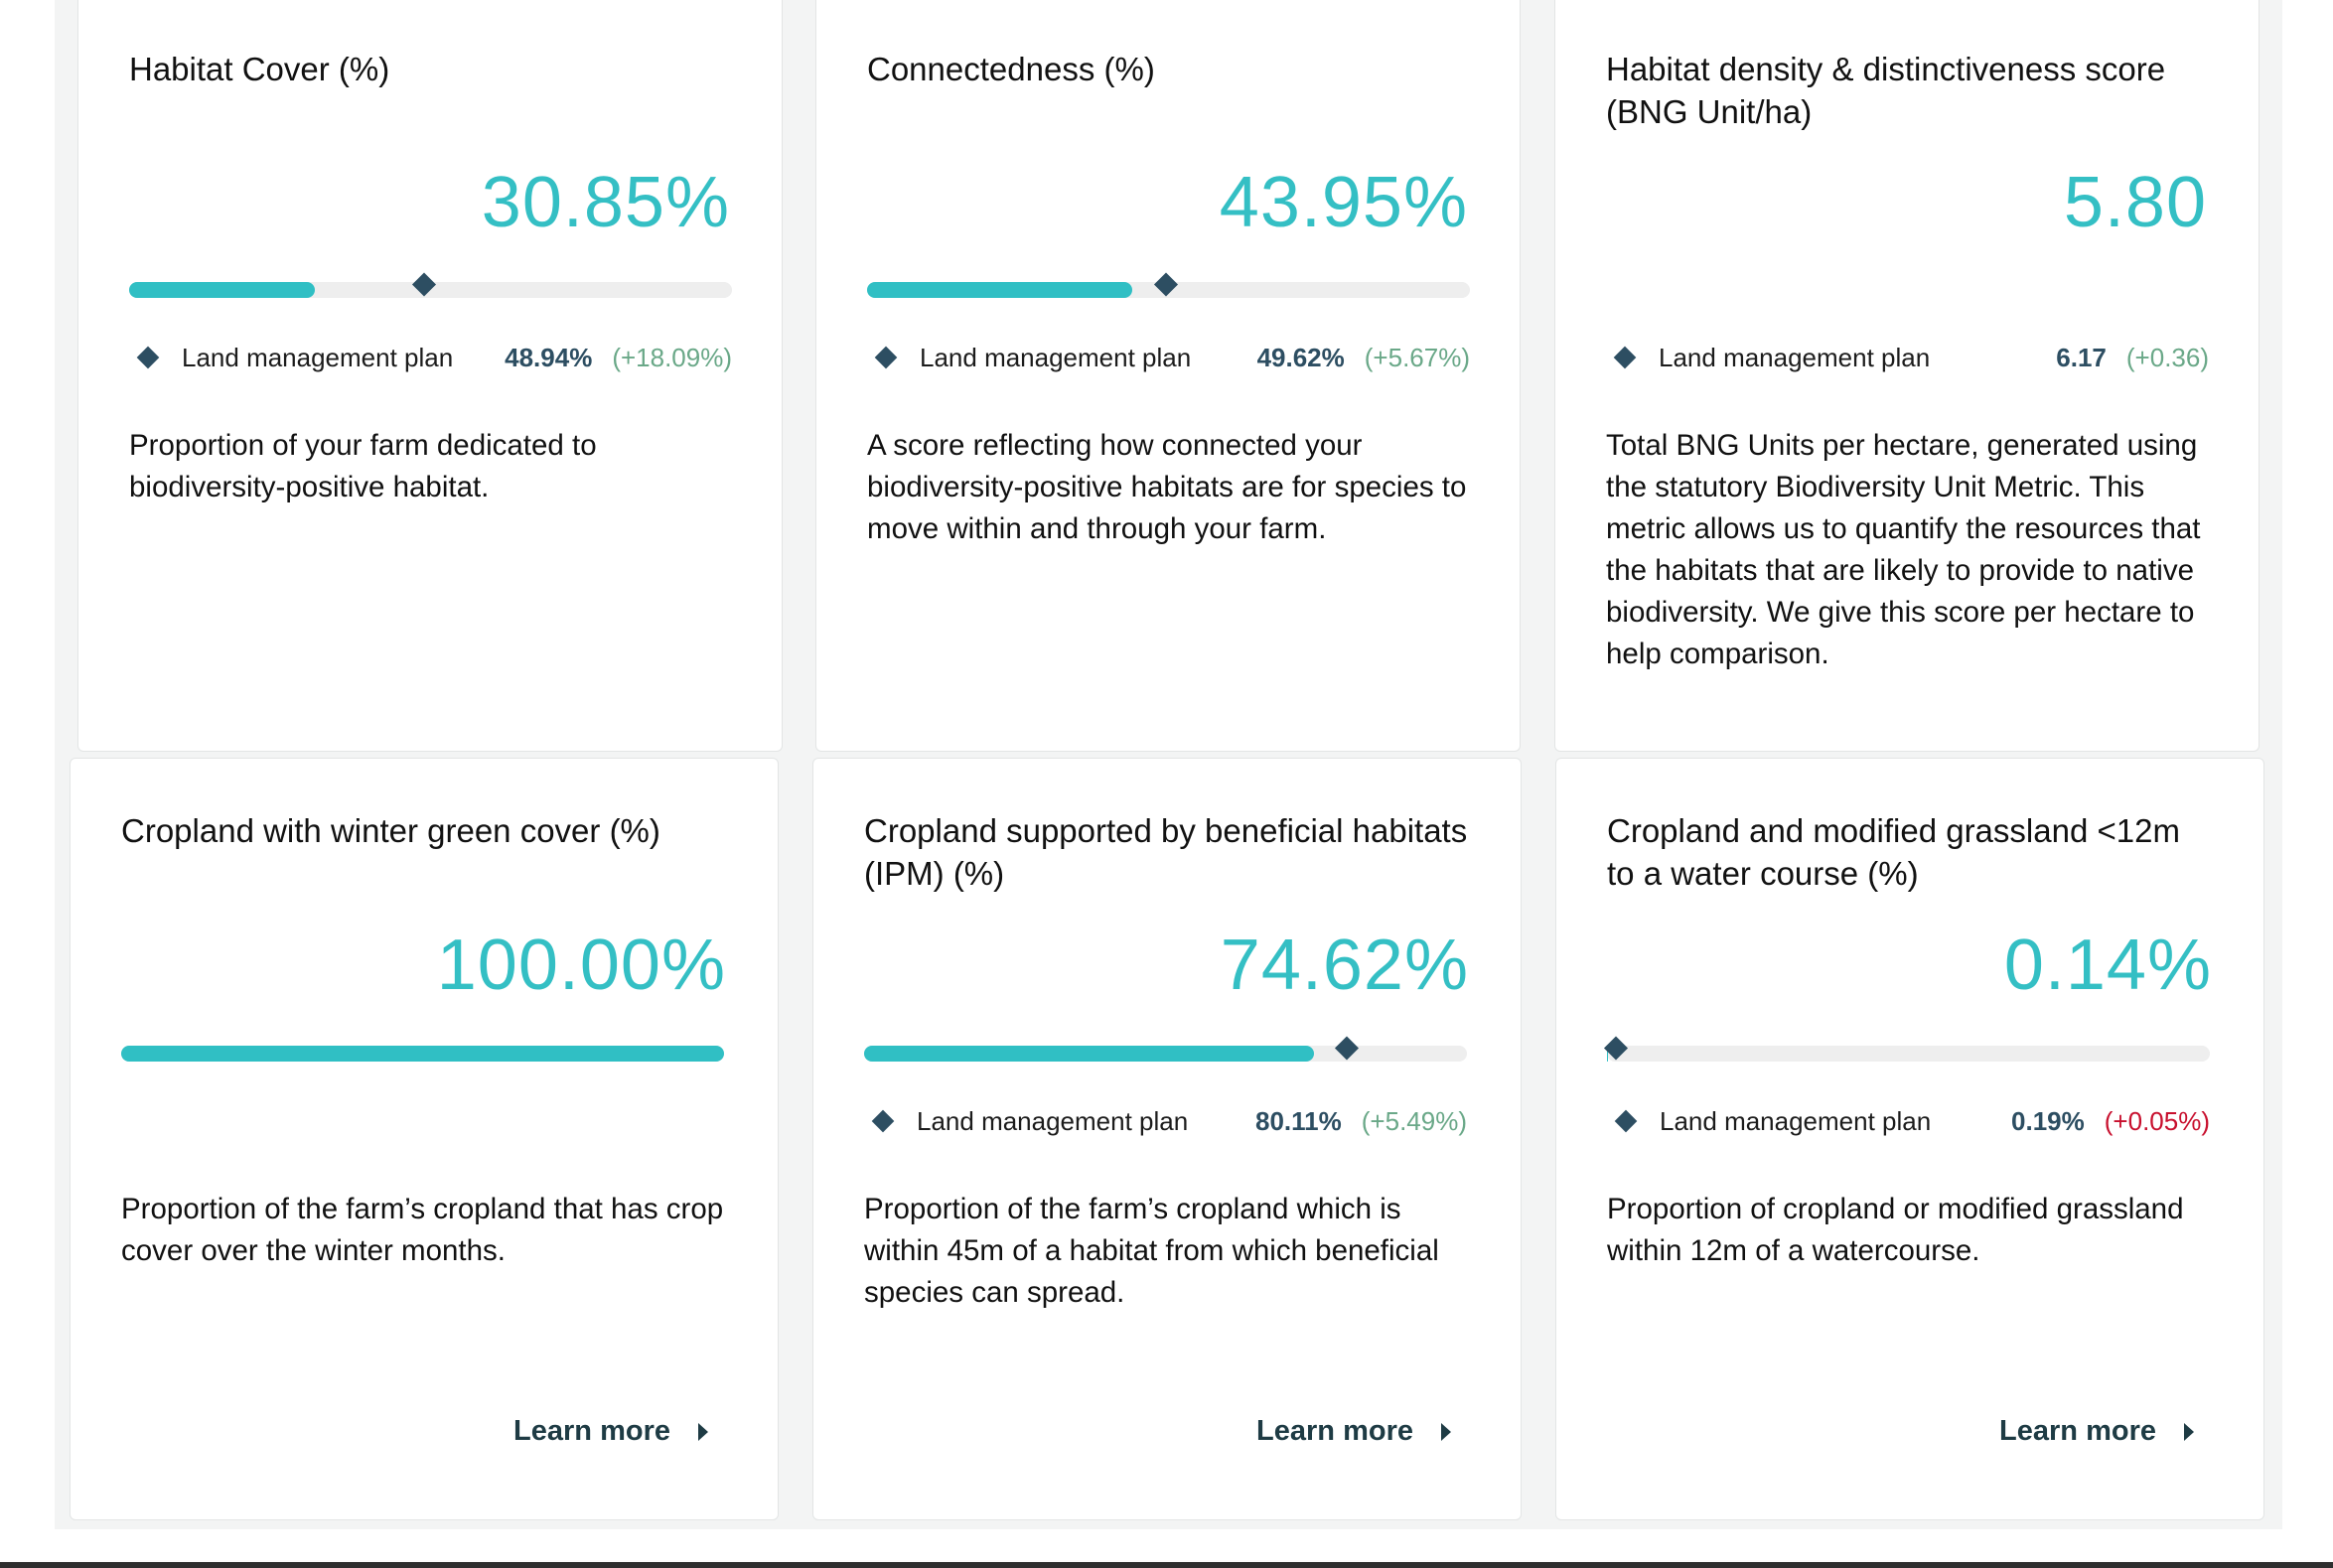  What do you see at coordinates (2135, 202) in the screenshot?
I see `metric-value: 5.80` at bounding box center [2135, 202].